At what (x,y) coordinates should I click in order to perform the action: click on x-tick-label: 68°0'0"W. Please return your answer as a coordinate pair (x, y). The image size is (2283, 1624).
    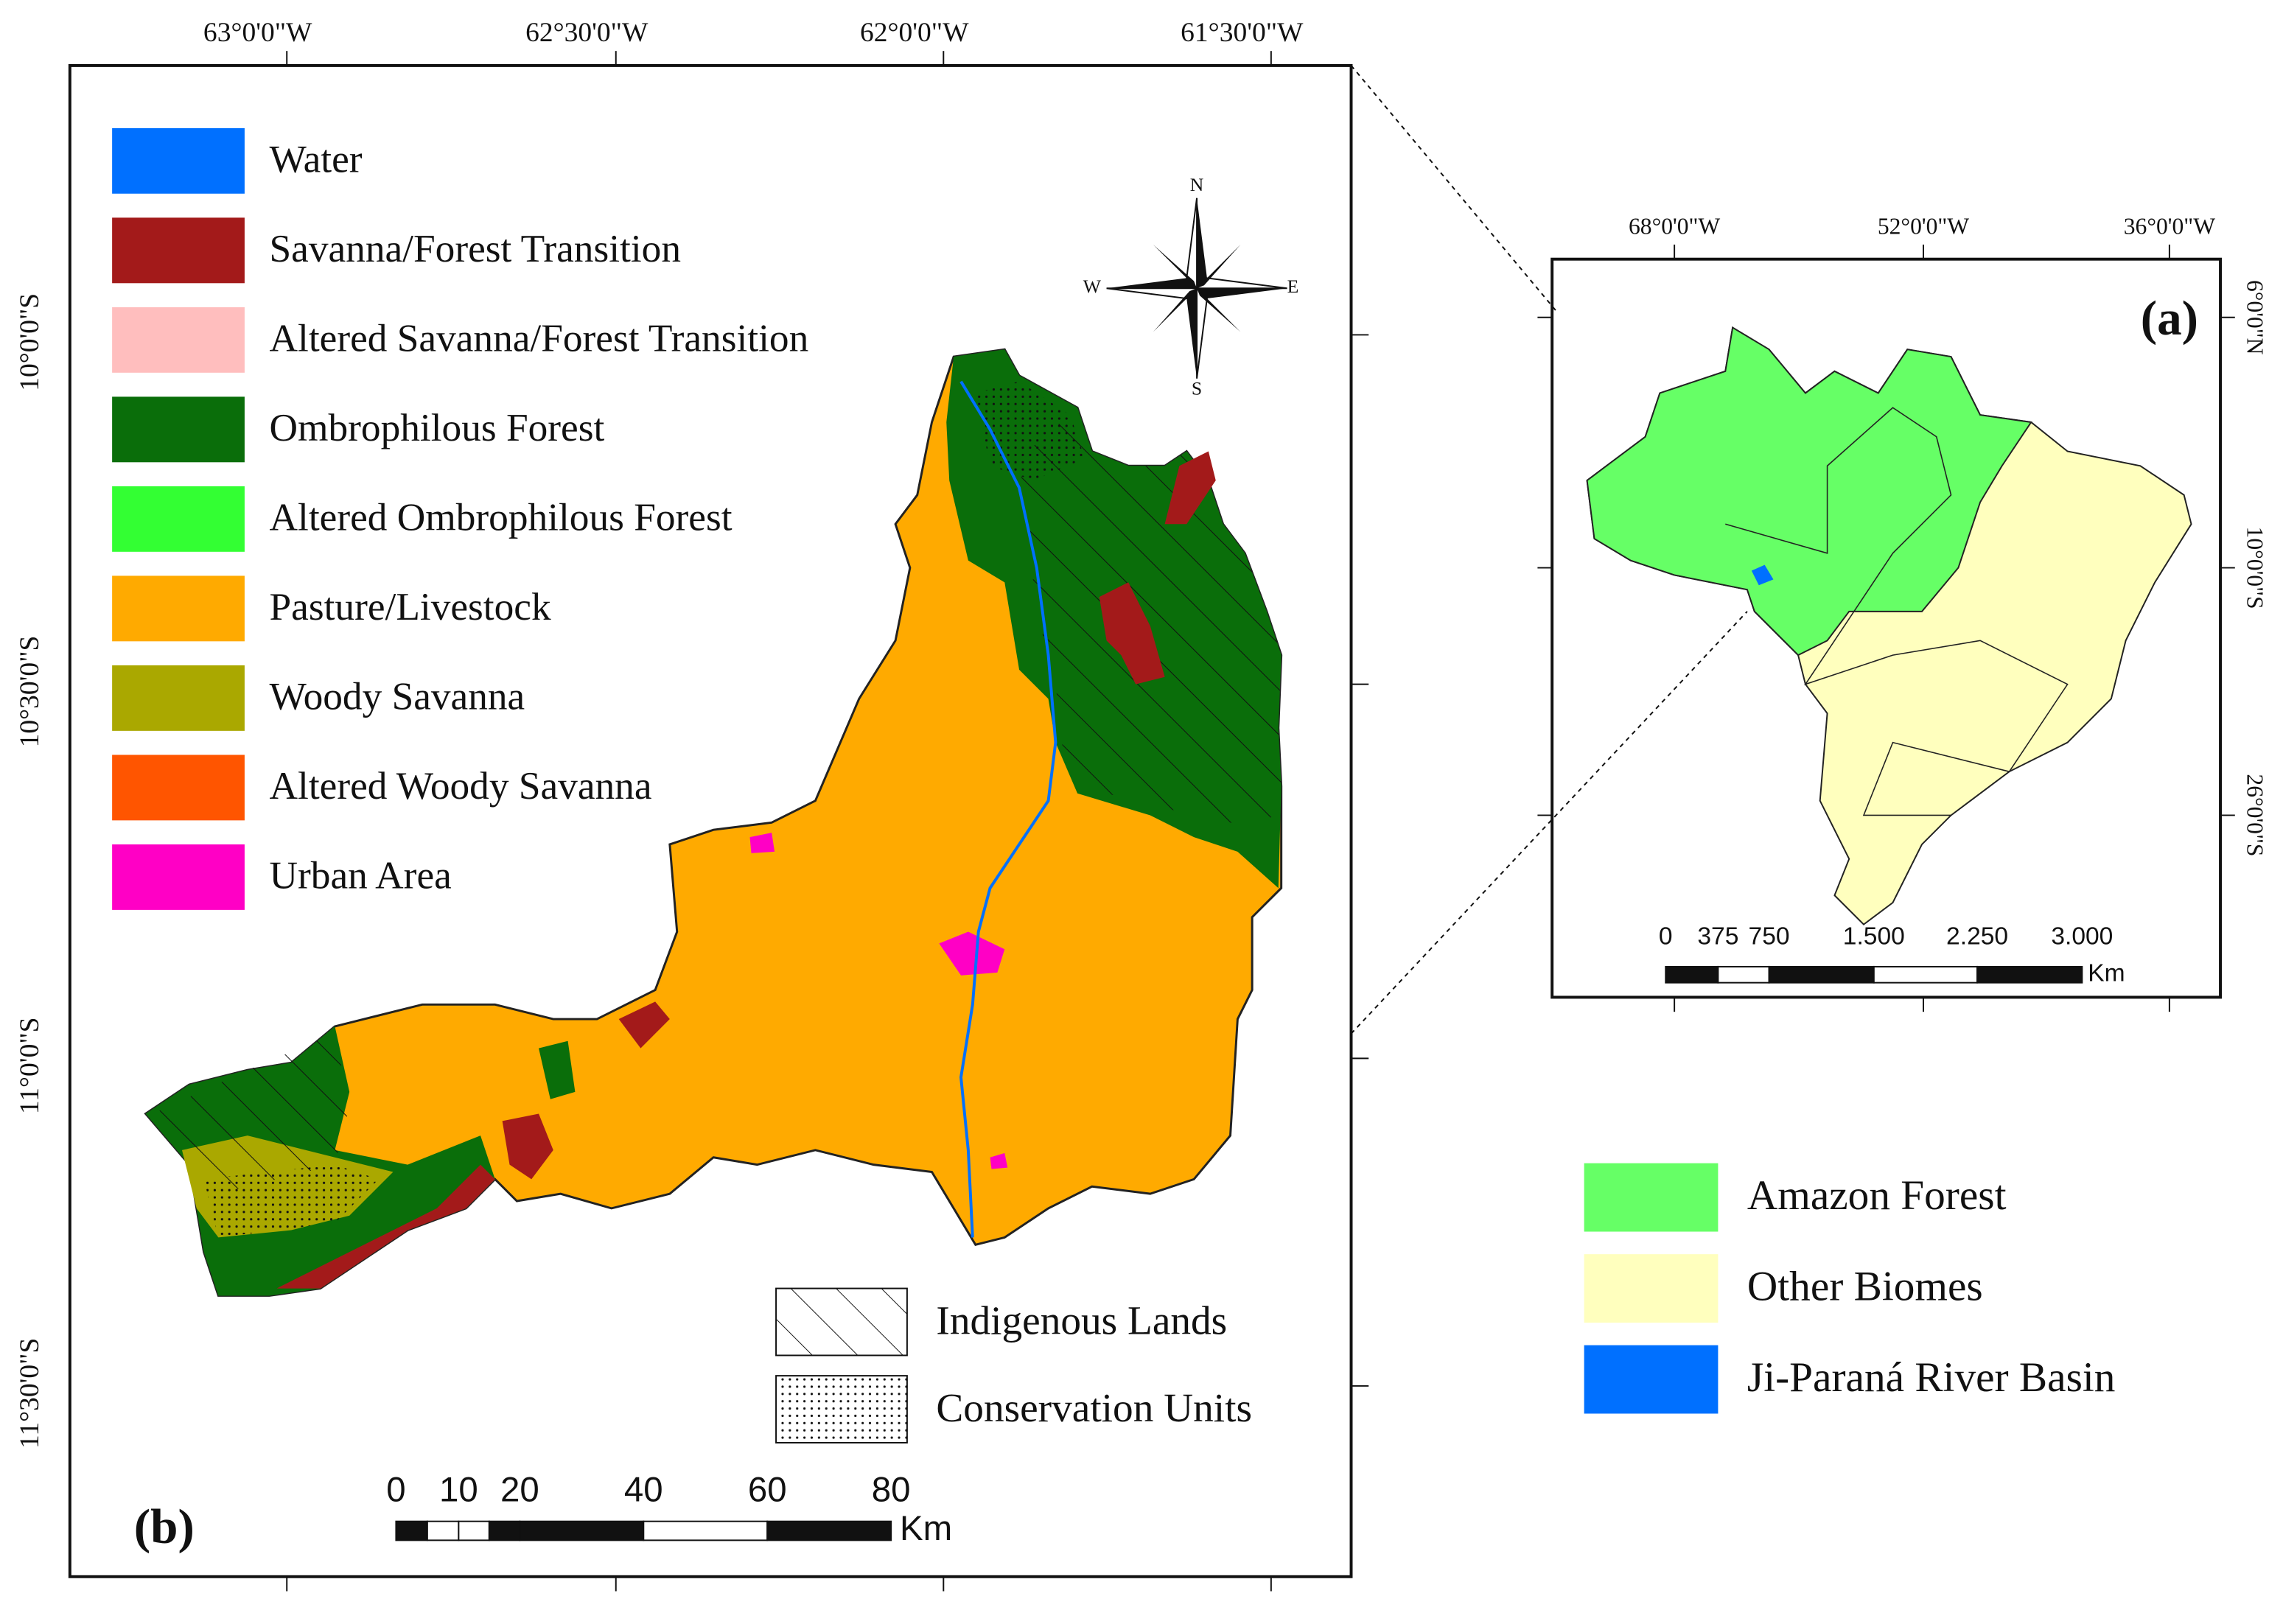
    Looking at the image, I should click on (1674, 226).